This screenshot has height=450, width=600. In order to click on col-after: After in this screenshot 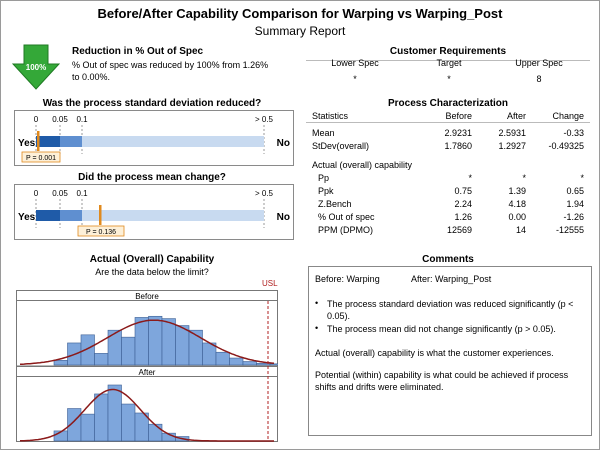, I will do `click(516, 116)`.